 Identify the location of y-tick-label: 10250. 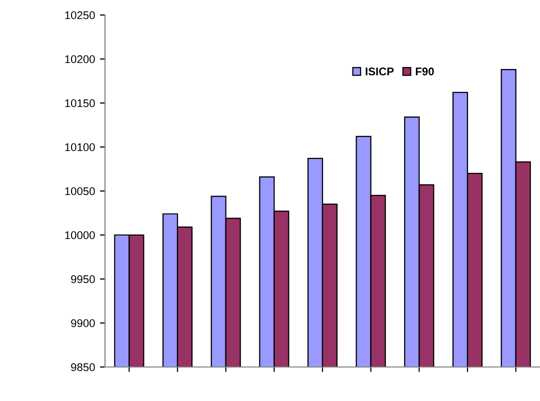
(80, 15).